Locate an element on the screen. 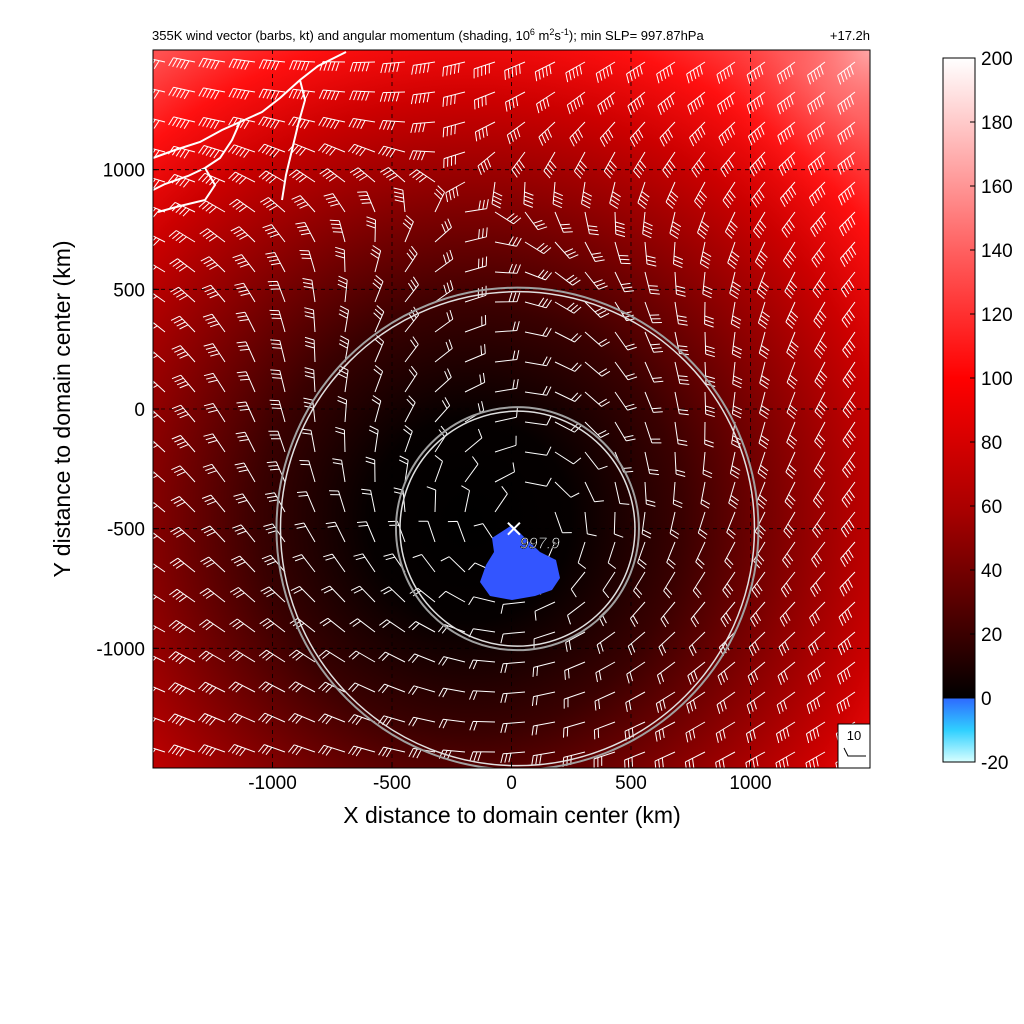  colorbar-tick-label: 80 is located at coordinates (991, 443).